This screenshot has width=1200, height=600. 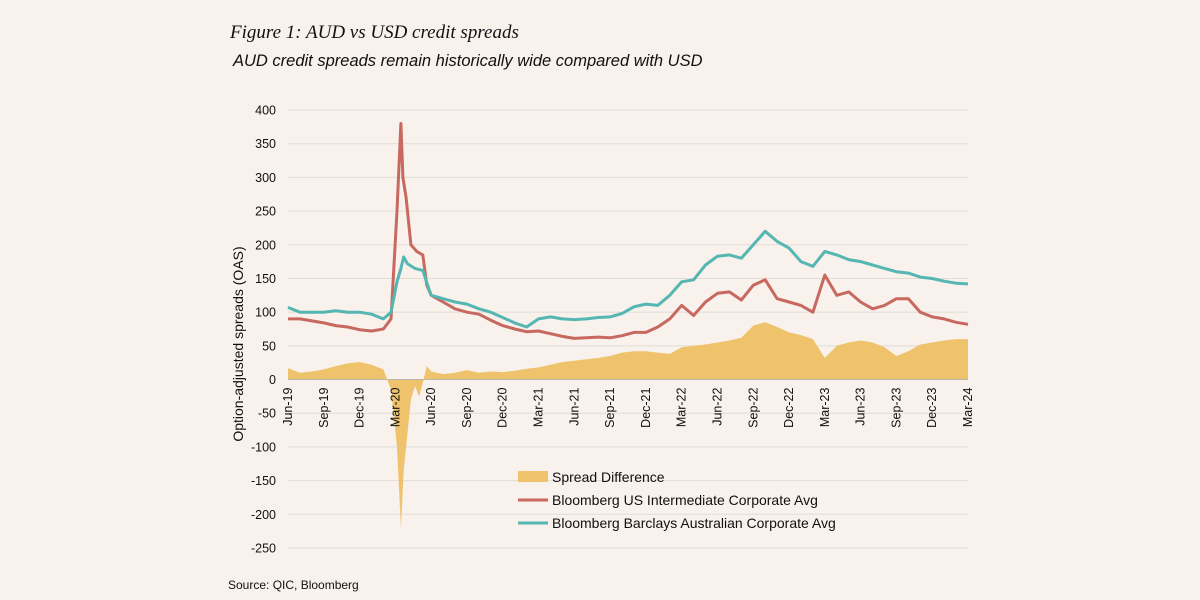 What do you see at coordinates (932, 407) in the screenshot?
I see `x-tick-label: Dec-23` at bounding box center [932, 407].